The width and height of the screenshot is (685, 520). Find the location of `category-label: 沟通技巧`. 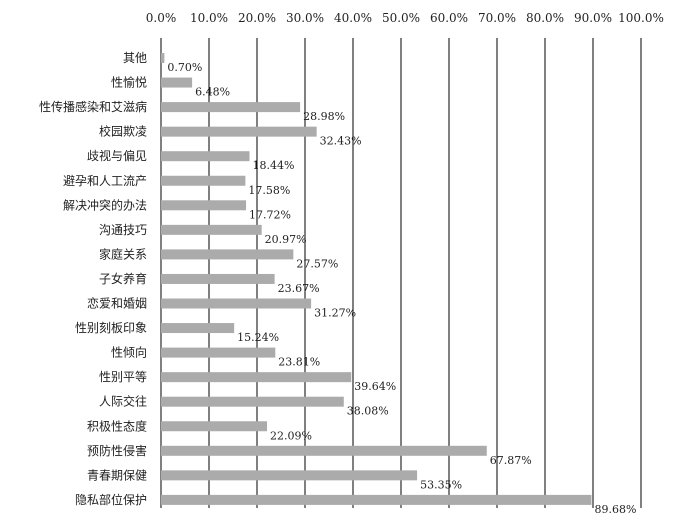

category-label: 沟通技巧 is located at coordinates (123, 230).